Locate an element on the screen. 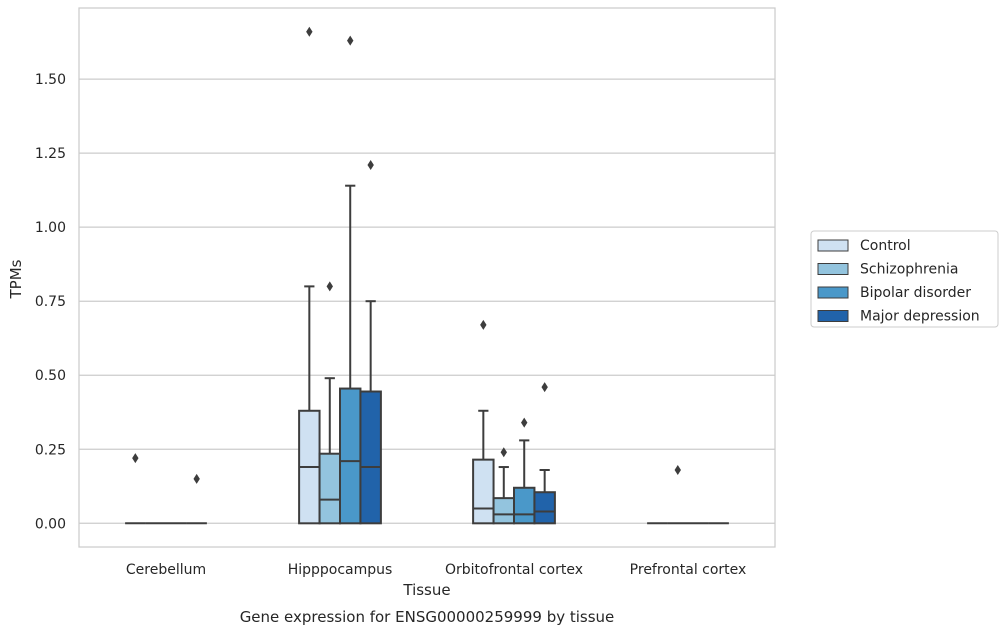  y-axis-label: TPMs is located at coordinates (16, 279).